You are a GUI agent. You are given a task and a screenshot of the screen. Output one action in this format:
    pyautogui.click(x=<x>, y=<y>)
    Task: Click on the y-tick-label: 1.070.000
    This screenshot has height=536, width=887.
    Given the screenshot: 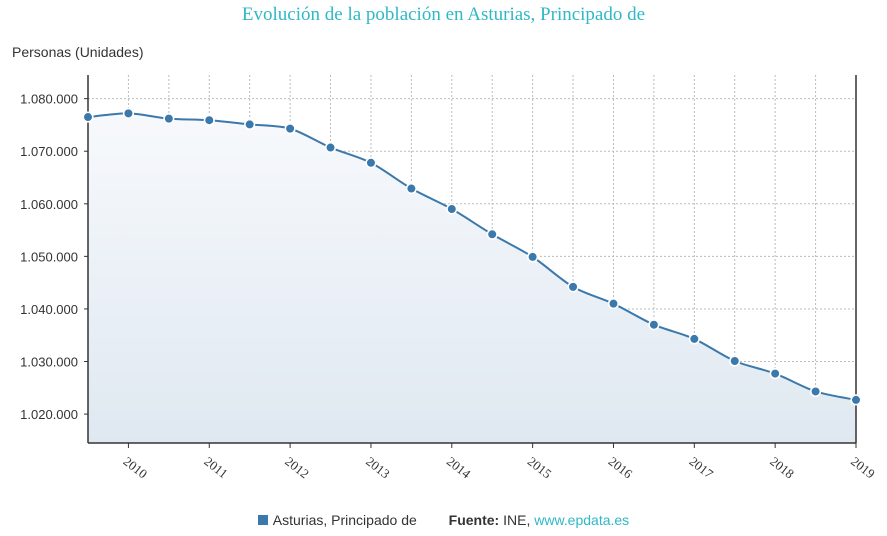 What is the action you would take?
    pyautogui.click(x=49, y=151)
    